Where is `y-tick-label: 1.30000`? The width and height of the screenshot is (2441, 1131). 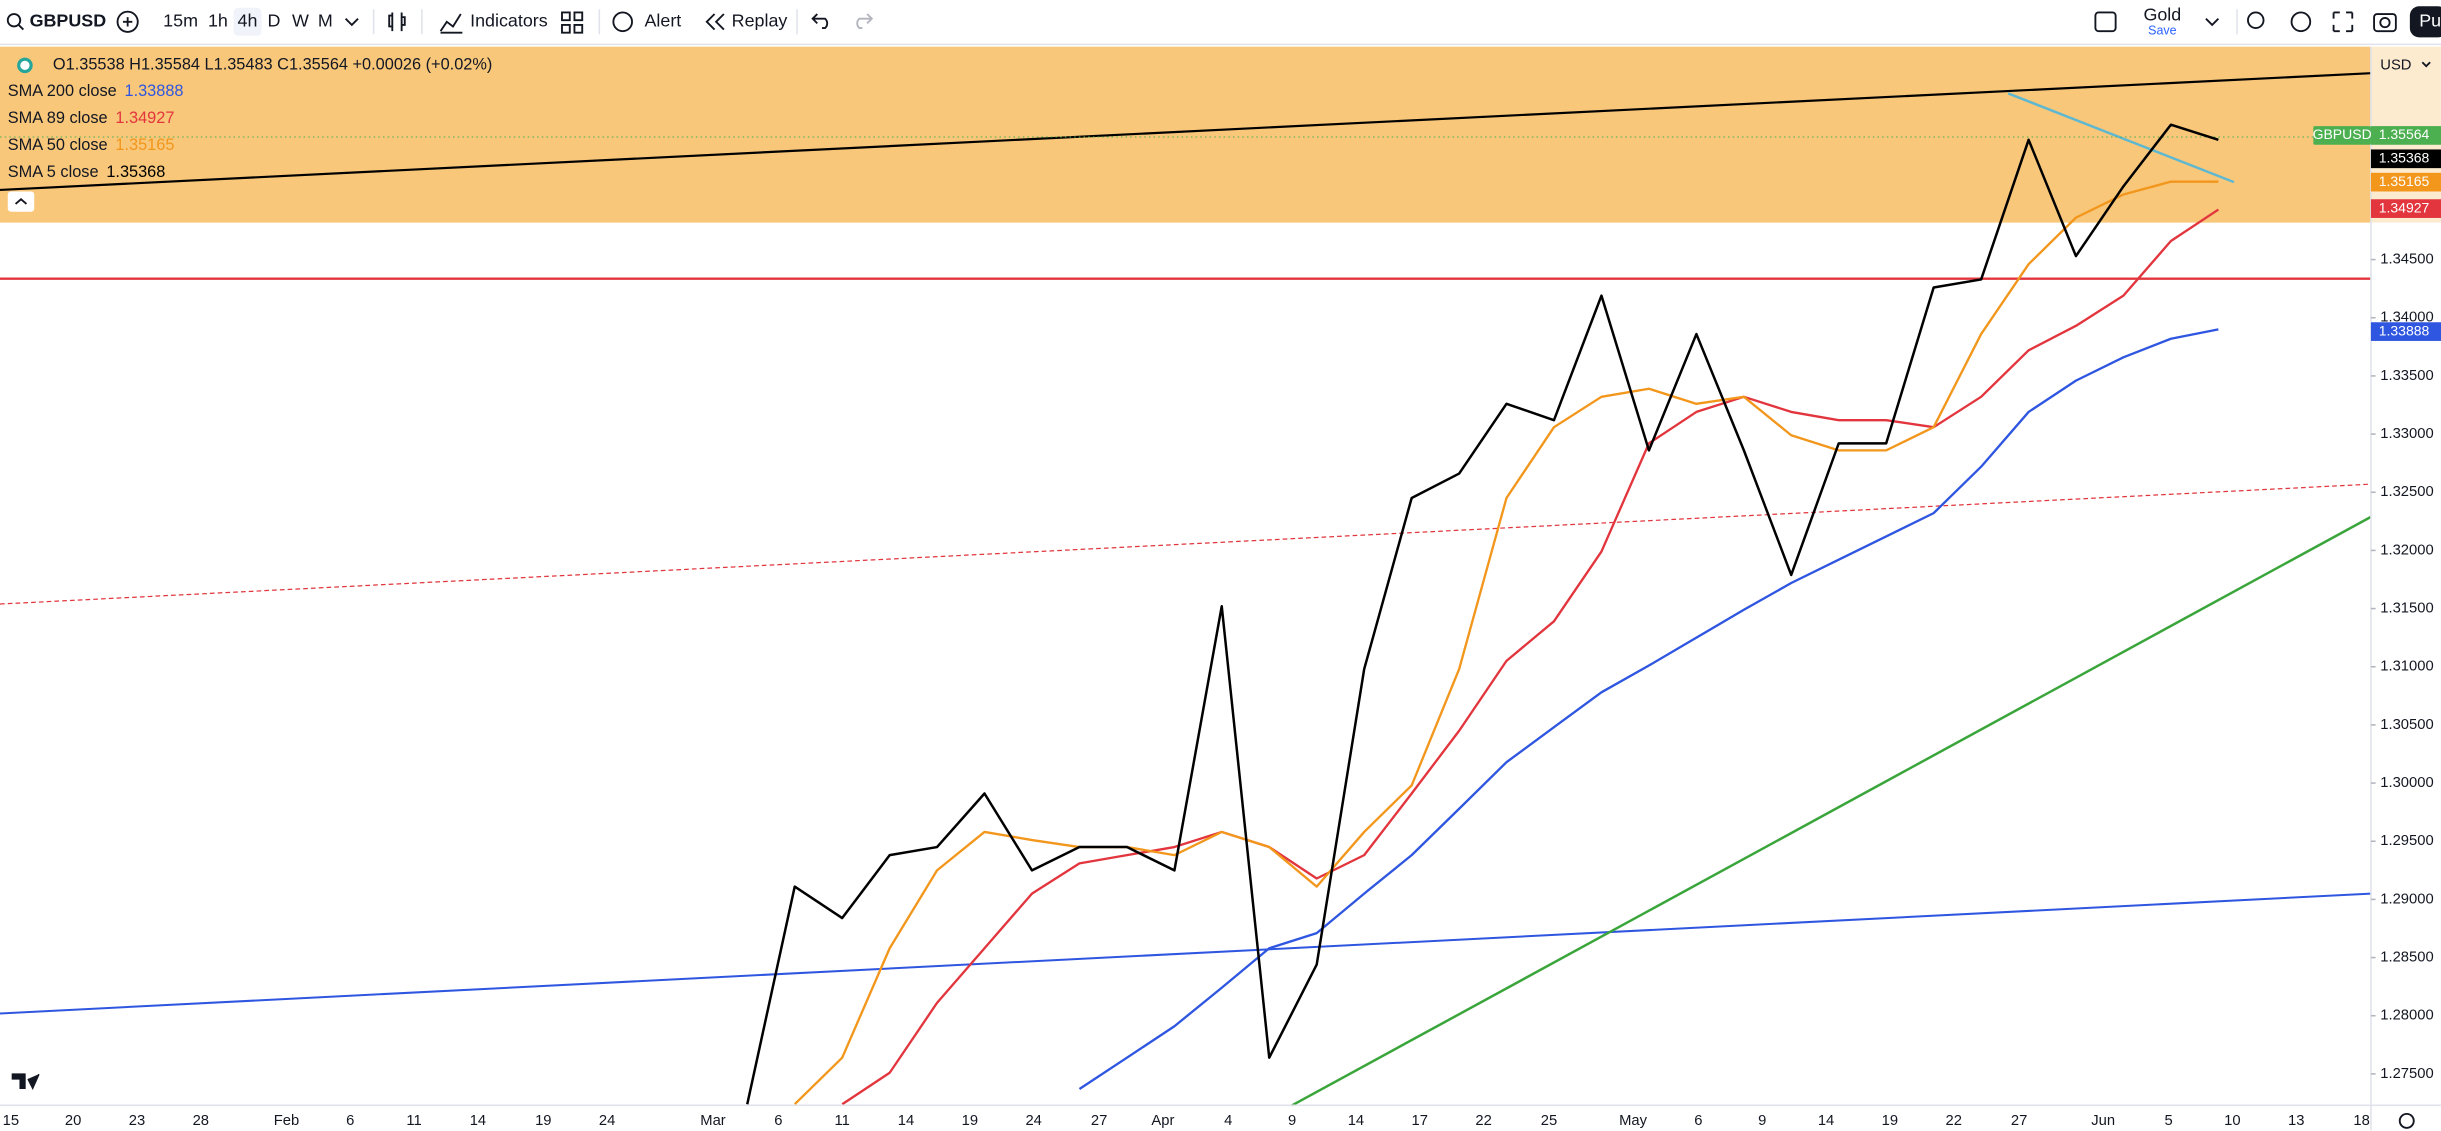 y-tick-label: 1.30000 is located at coordinates (2406, 783).